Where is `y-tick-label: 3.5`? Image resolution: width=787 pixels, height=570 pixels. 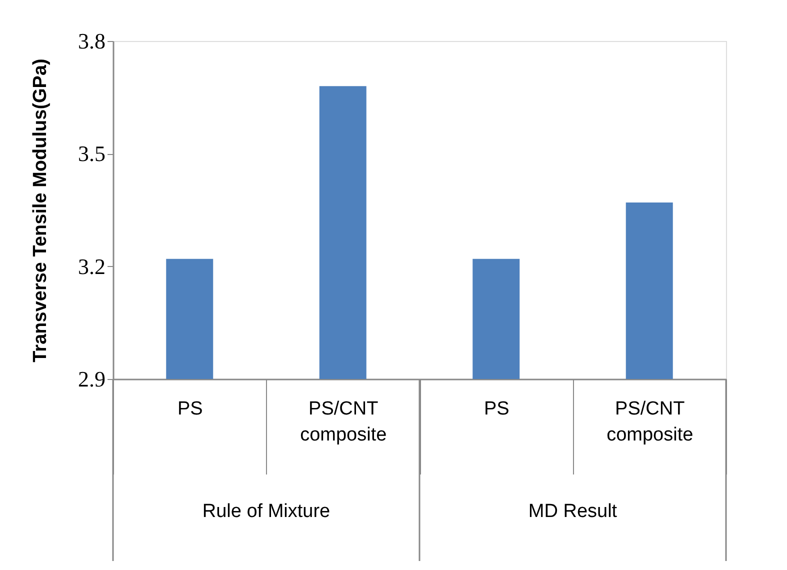
y-tick-label: 3.5 is located at coordinates (92, 153).